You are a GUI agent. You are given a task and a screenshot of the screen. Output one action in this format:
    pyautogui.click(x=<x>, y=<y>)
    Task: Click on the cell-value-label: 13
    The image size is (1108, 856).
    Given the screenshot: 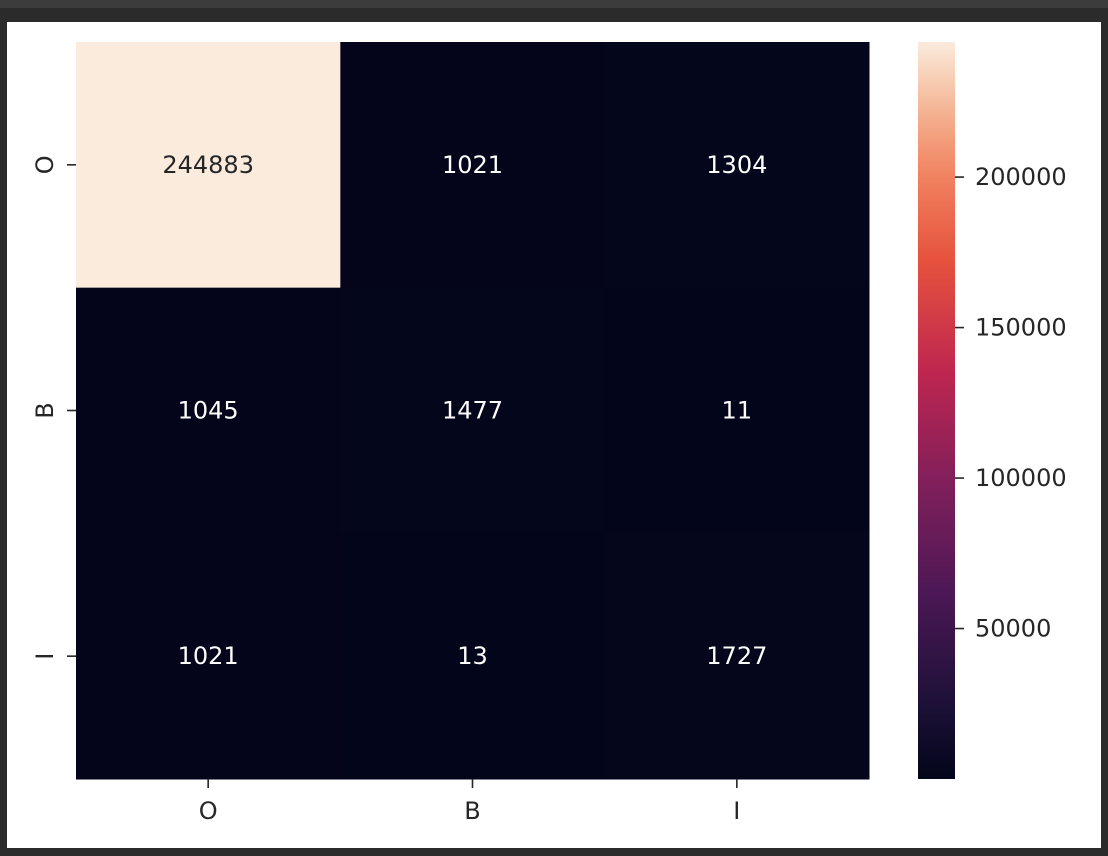 What is the action you would take?
    pyautogui.click(x=472, y=656)
    